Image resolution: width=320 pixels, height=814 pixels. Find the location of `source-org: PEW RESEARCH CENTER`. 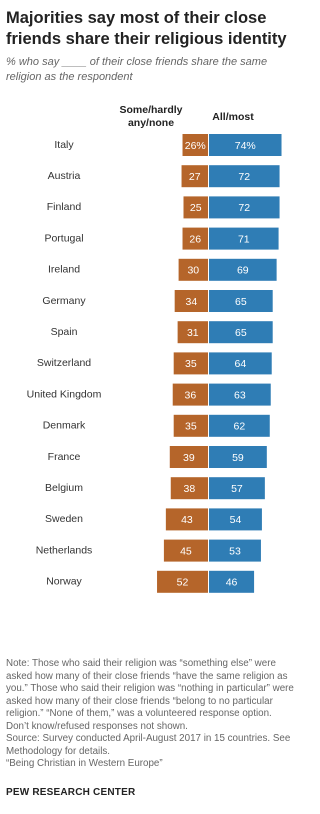

source-org: PEW RESEARCH CENTER is located at coordinates (71, 792).